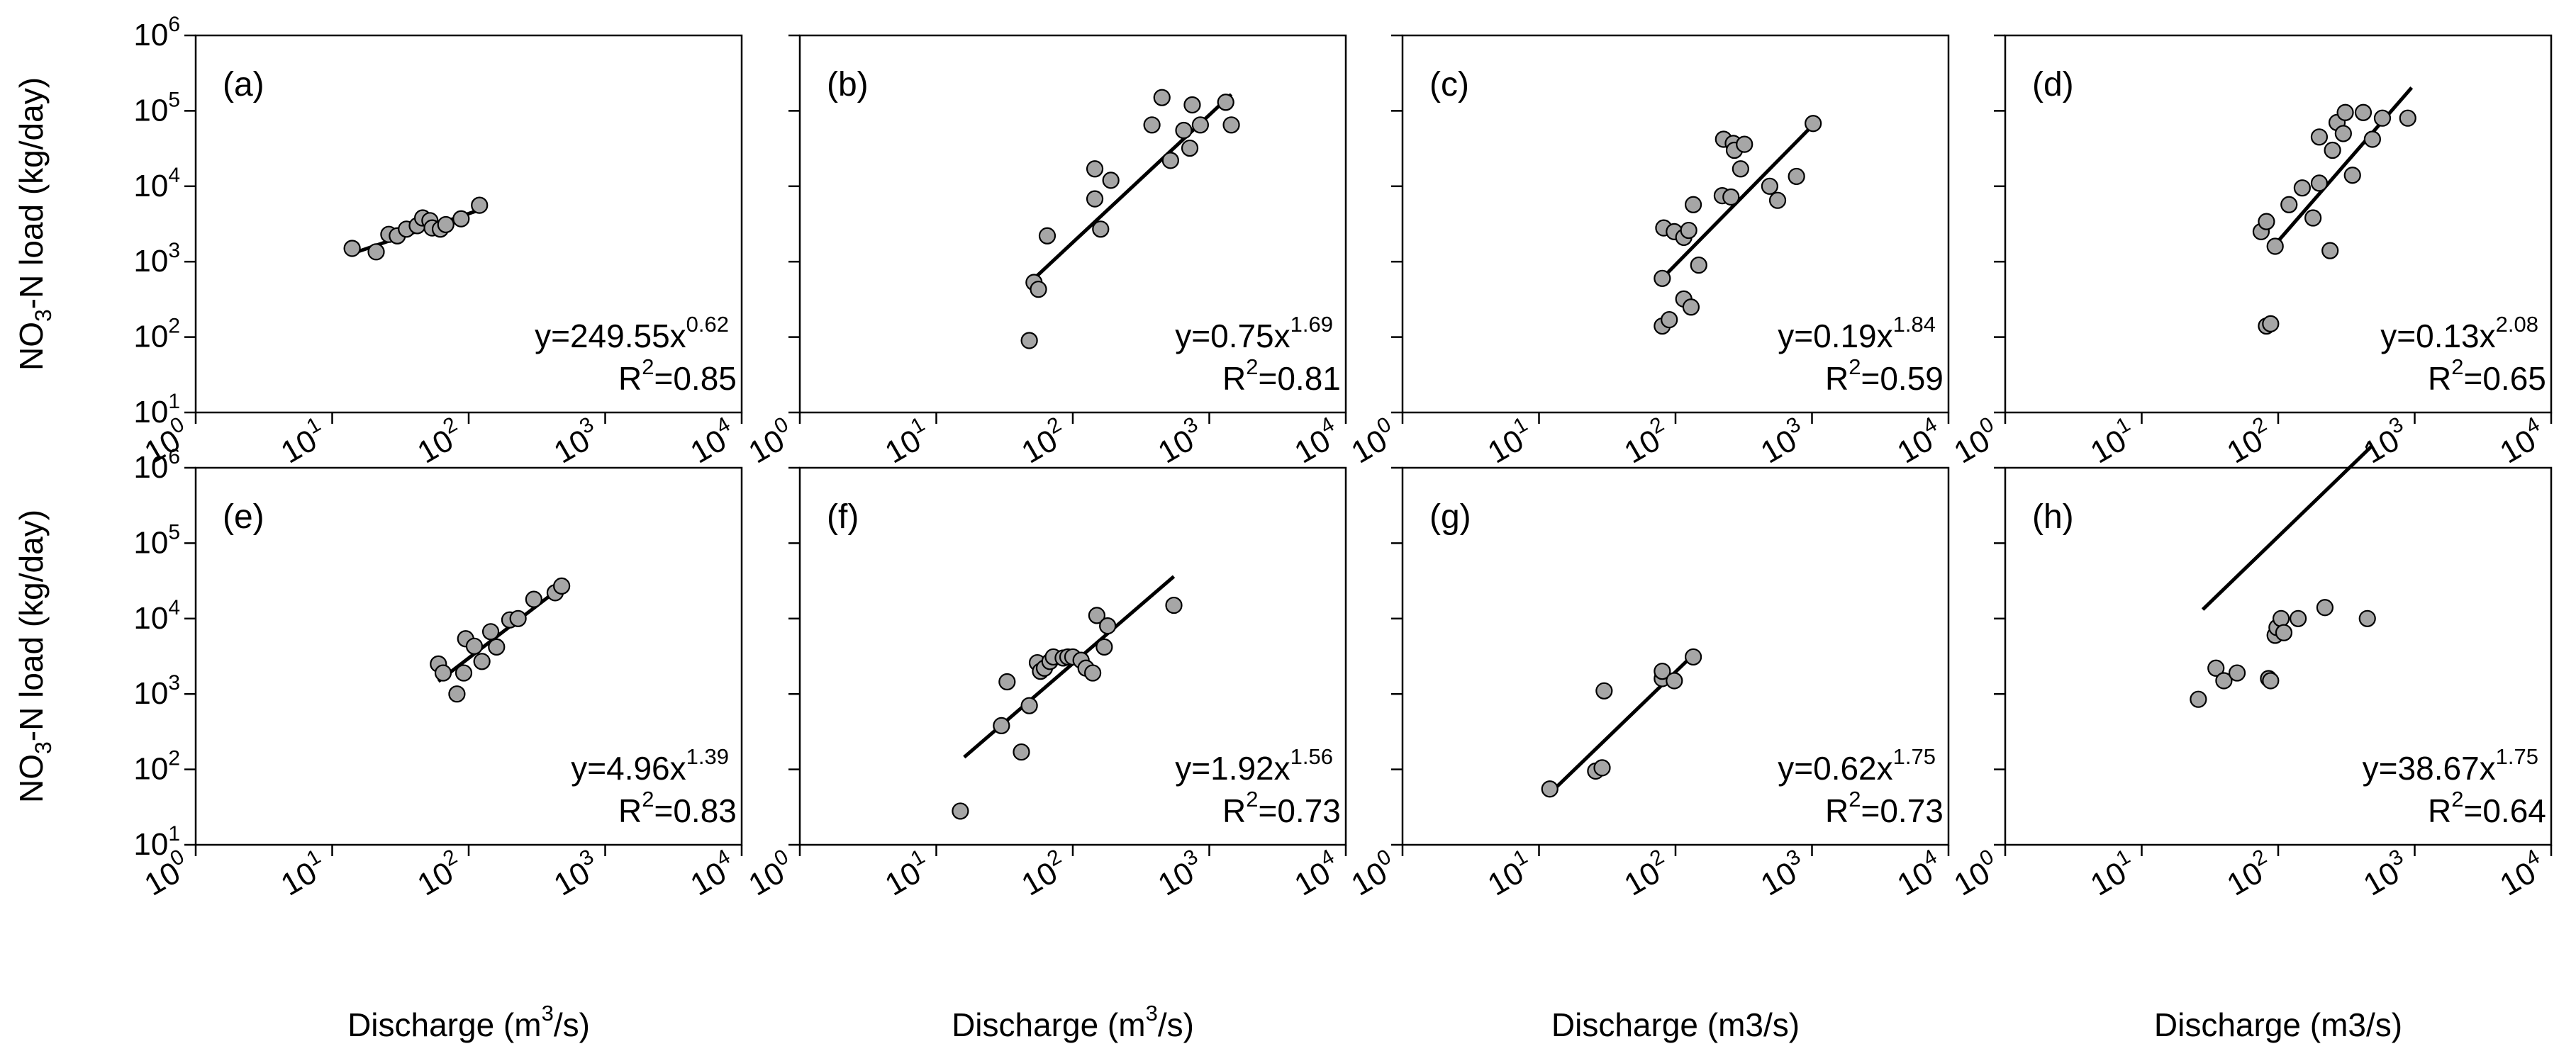  What do you see at coordinates (650, 765) in the screenshot?
I see `fit-equation: y=4.96x1.39` at bounding box center [650, 765].